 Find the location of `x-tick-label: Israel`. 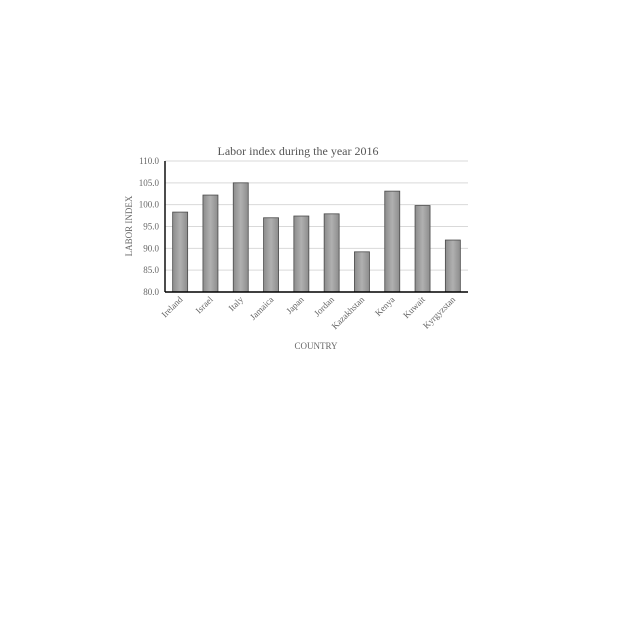

x-tick-label: Israel is located at coordinates (205, 305).